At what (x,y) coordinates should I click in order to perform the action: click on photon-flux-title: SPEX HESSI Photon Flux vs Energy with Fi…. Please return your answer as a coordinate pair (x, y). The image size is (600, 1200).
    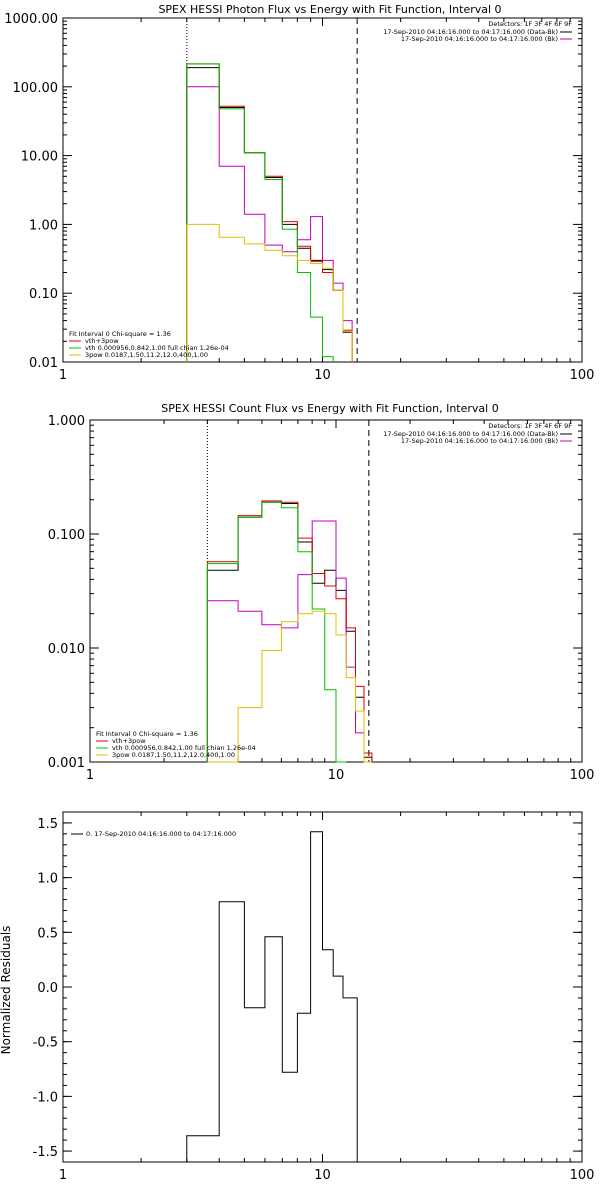
    Looking at the image, I should click on (329, 9).